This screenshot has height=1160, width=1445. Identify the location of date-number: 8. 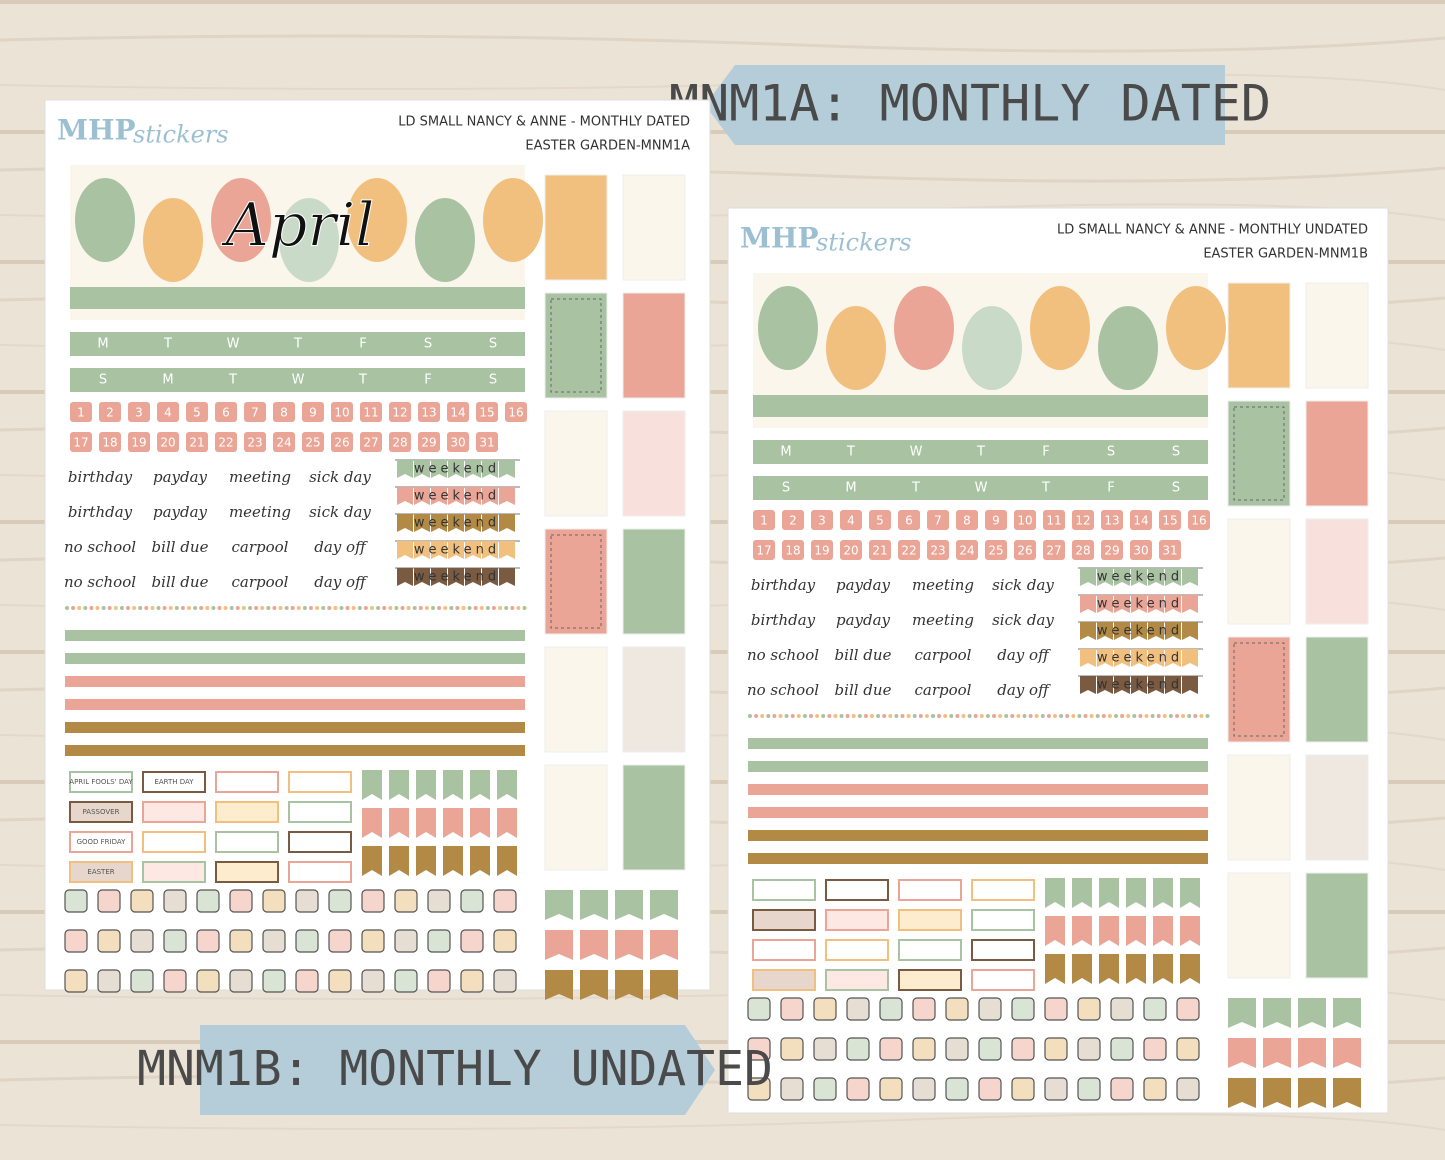
(967, 521).